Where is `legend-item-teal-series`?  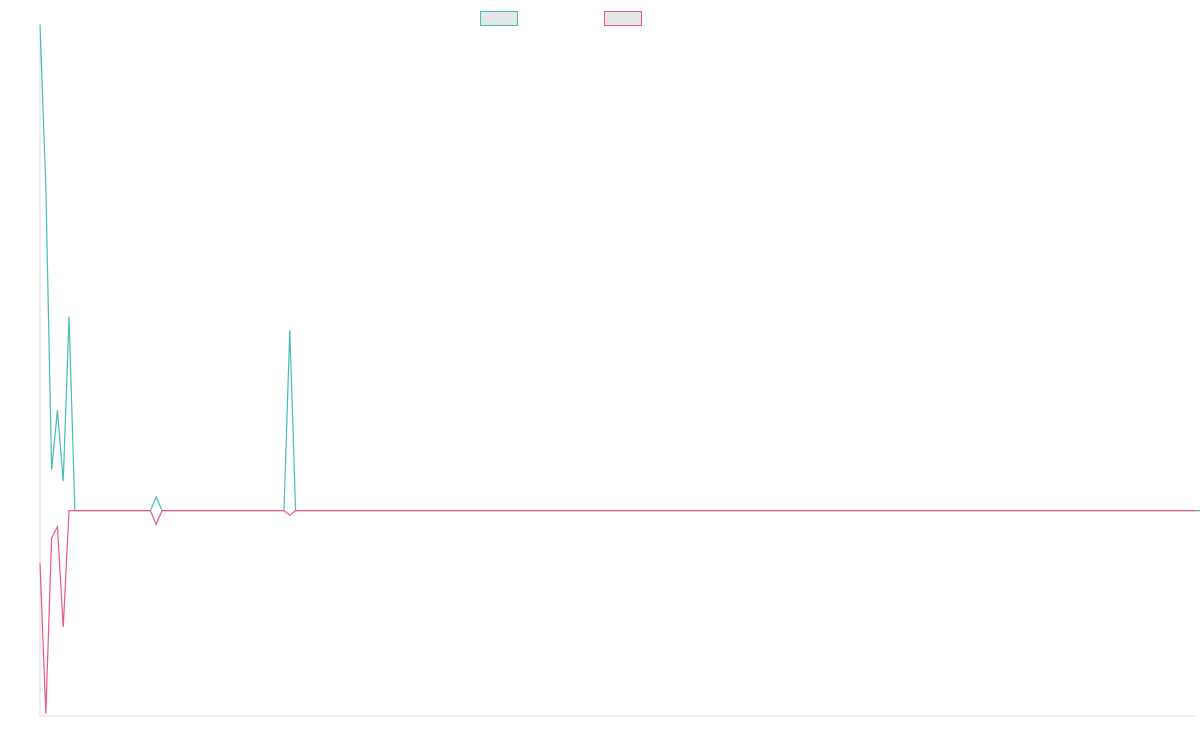 legend-item-teal-series is located at coordinates (502, 18).